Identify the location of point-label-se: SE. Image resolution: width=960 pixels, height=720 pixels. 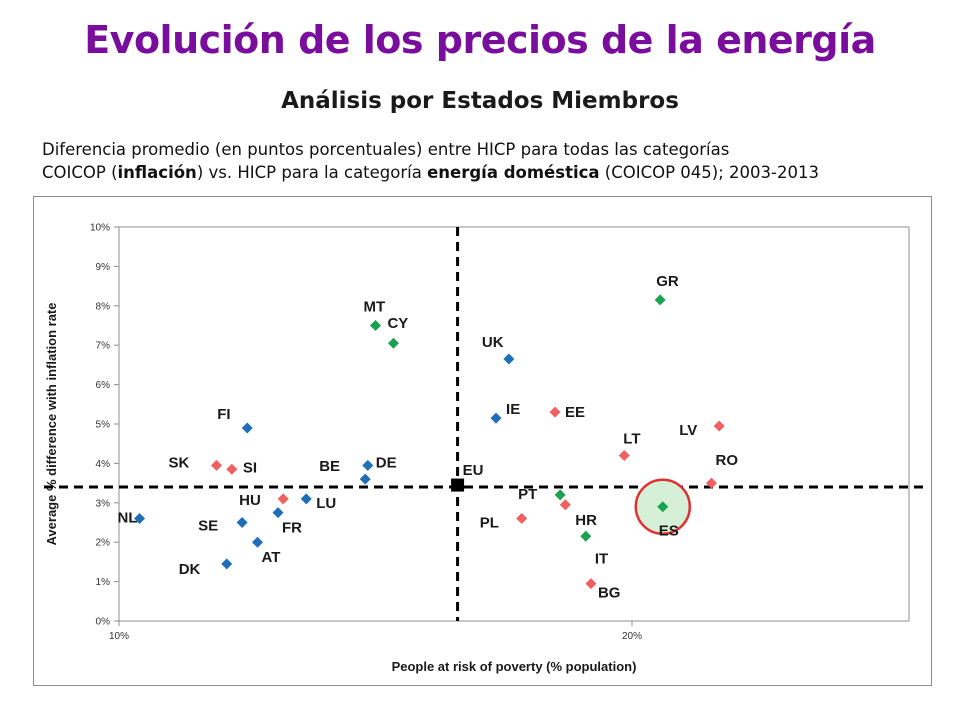
(208, 526).